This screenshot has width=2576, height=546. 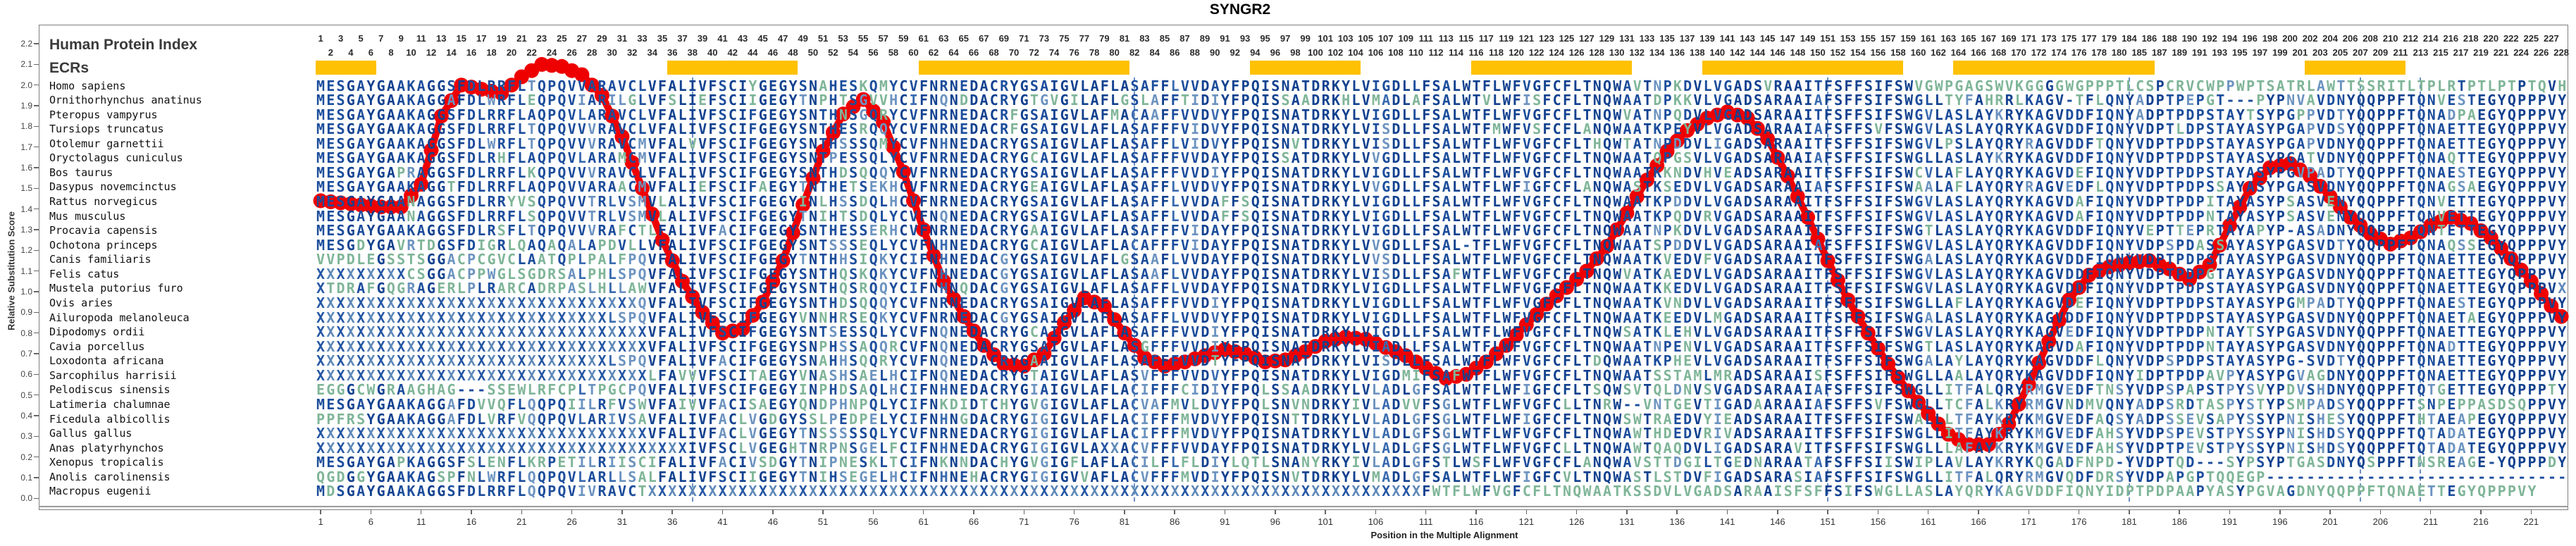 What do you see at coordinates (1587, 38) in the screenshot?
I see `col-index-number: 127` at bounding box center [1587, 38].